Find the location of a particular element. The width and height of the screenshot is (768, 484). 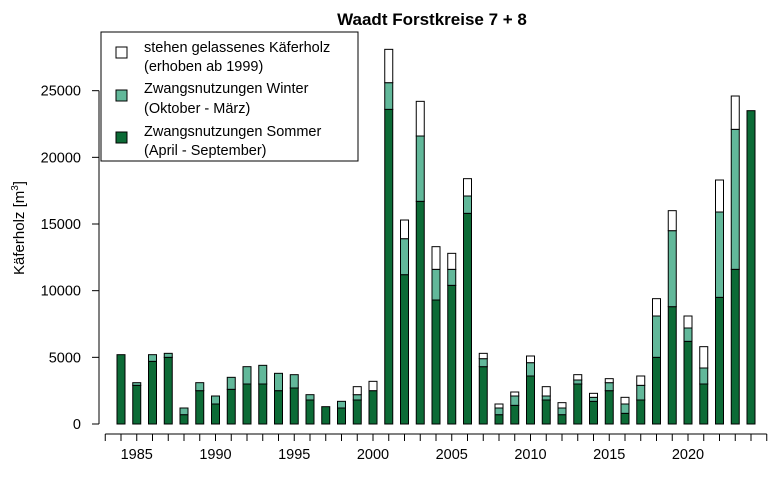

bar-winter-2020 is located at coordinates (688, 334).